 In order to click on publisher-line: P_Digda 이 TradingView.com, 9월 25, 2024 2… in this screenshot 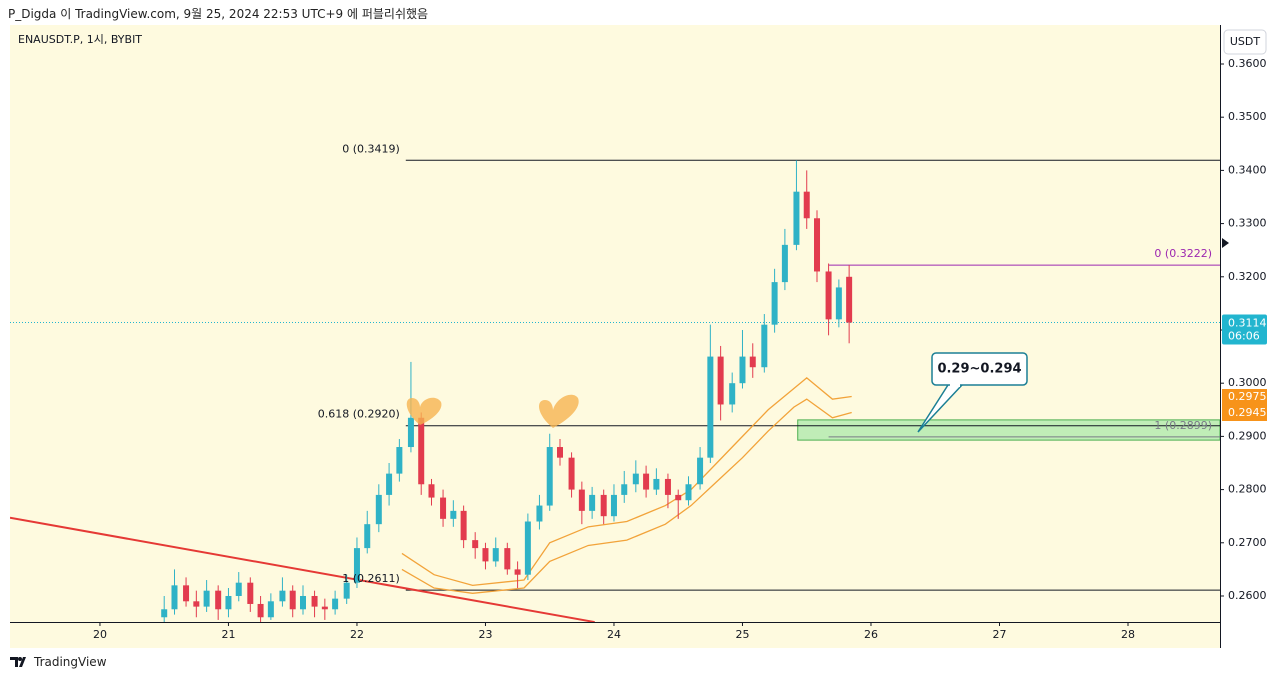, I will do `click(218, 14)`.